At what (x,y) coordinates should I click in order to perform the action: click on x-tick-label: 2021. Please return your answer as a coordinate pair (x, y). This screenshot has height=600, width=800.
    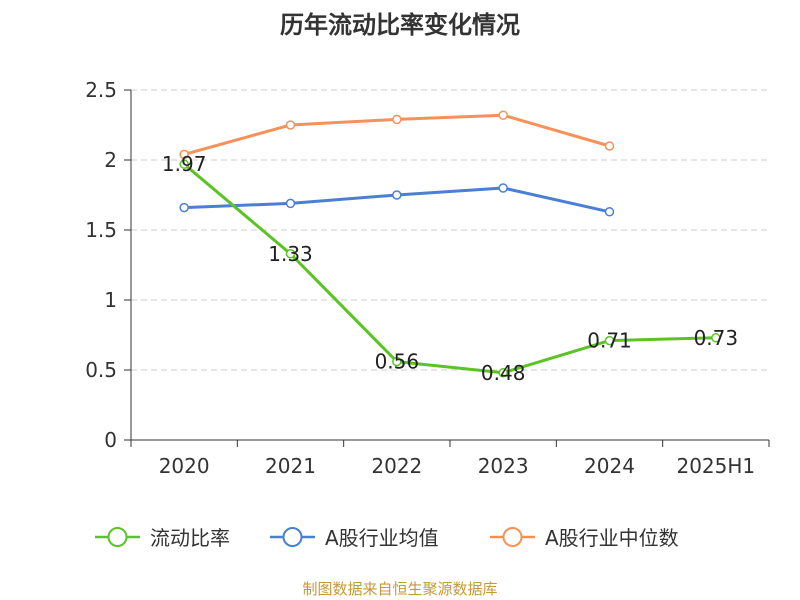
    Looking at the image, I should click on (290, 466).